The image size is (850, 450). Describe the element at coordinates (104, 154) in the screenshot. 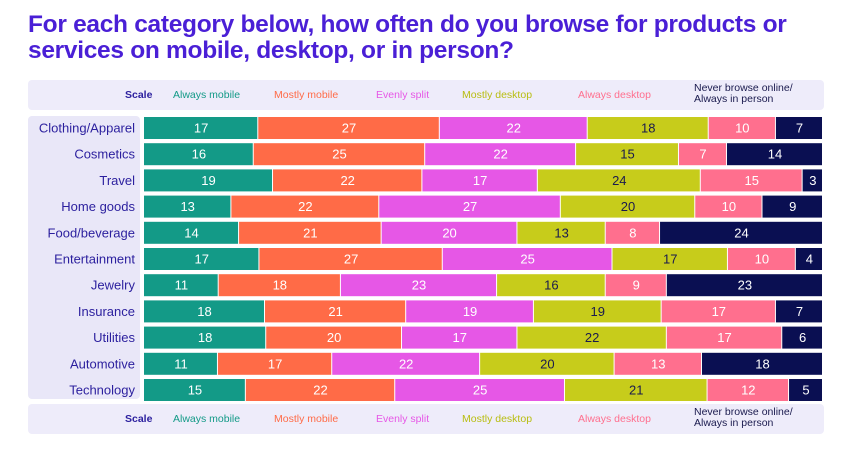

I see `category-label-cosmetics: Cosmetics` at that location.